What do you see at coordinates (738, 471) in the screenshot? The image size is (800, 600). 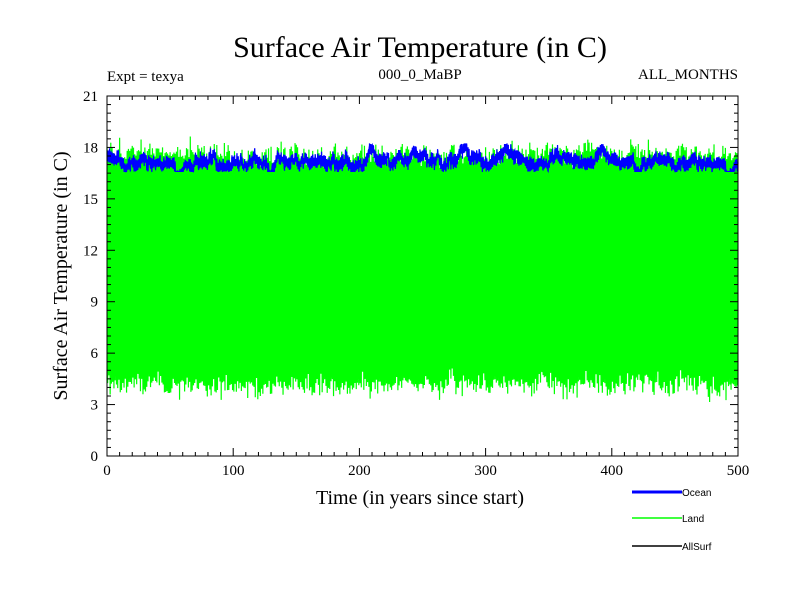 I see `x-tick-label: 500` at bounding box center [738, 471].